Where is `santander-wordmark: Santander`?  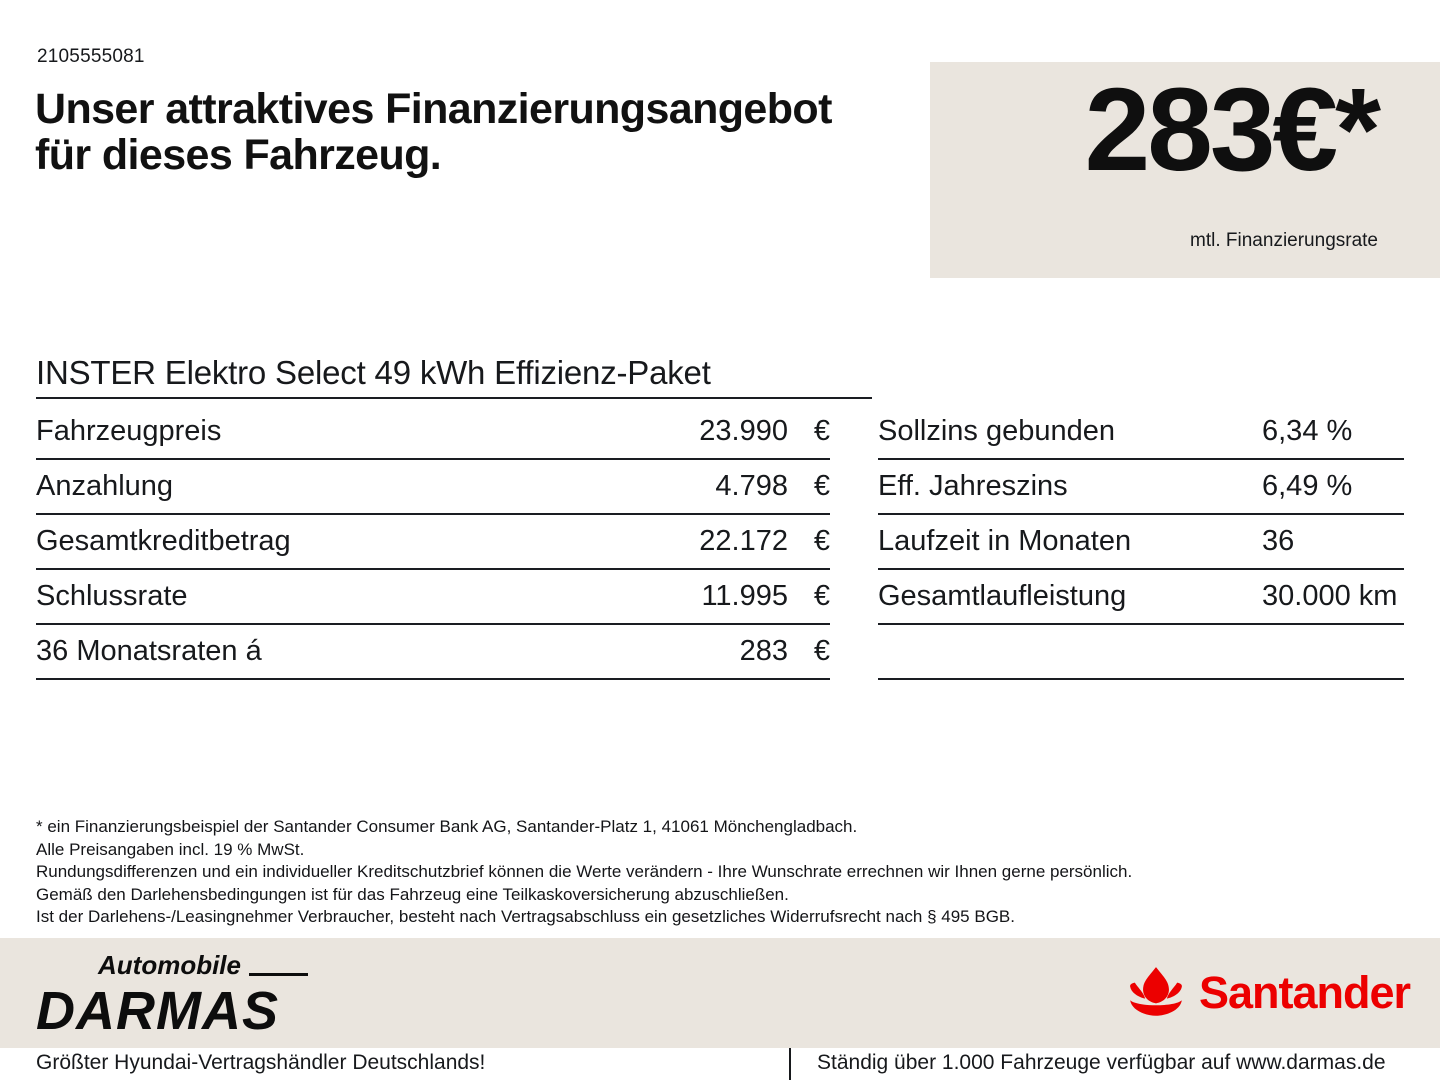 santander-wordmark: Santander is located at coordinates (1304, 992).